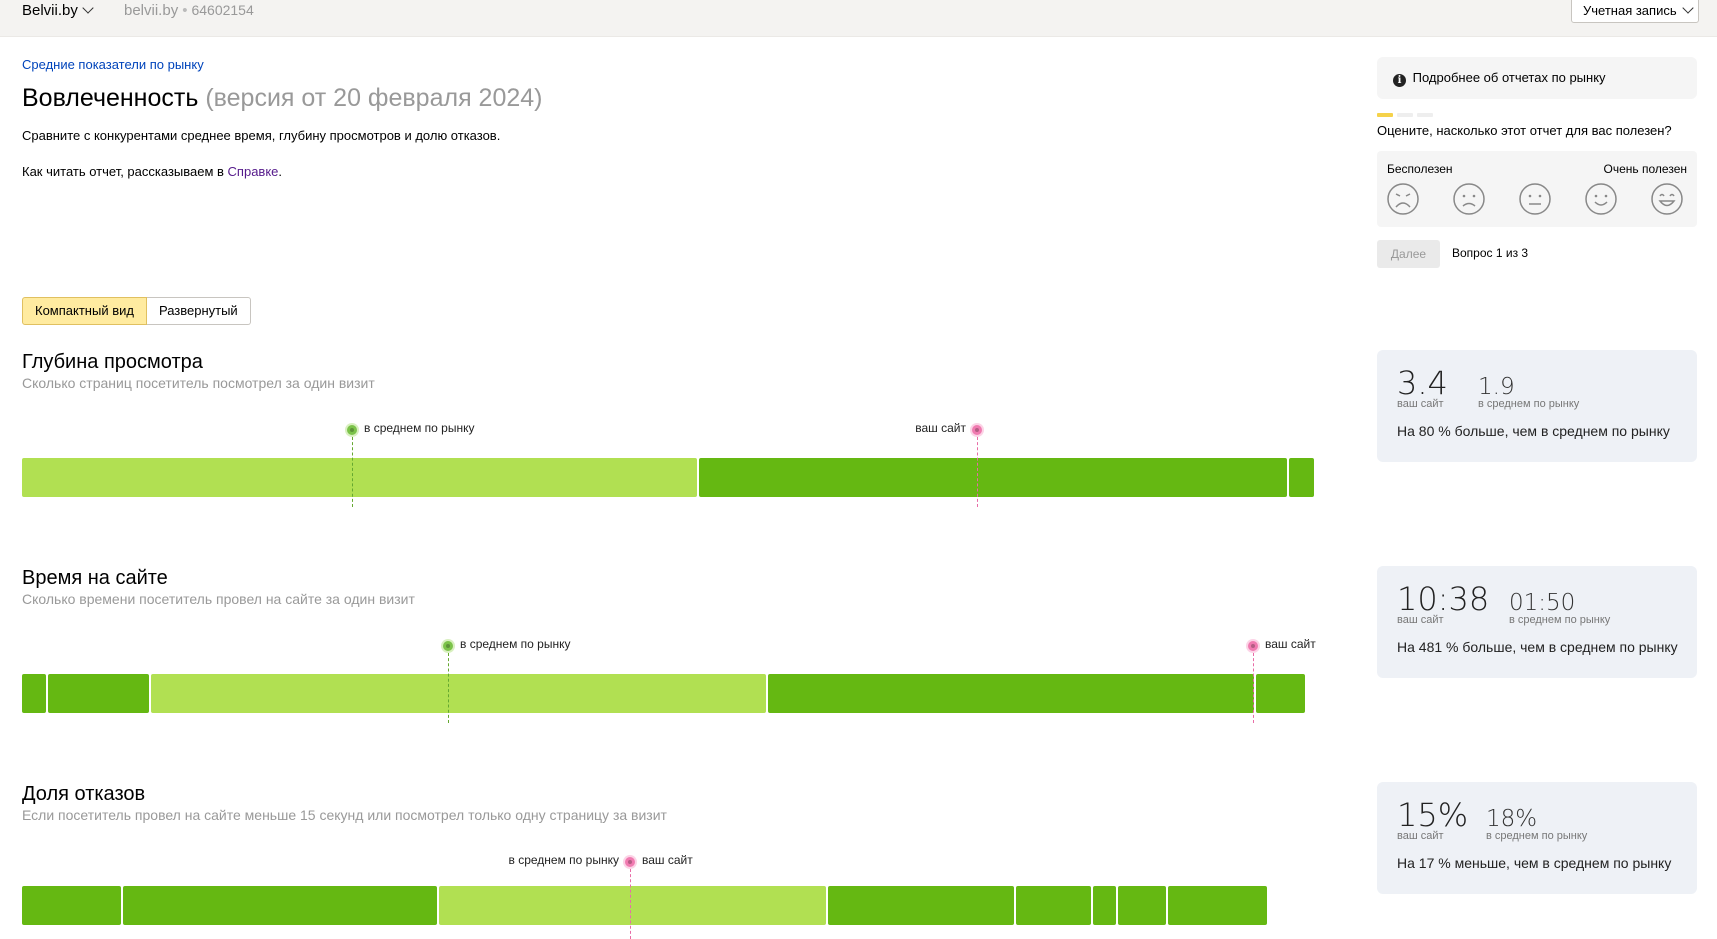 This screenshot has height=939, width=1717. What do you see at coordinates (1408, 254) in the screenshot?
I see `next-button: Далее` at bounding box center [1408, 254].